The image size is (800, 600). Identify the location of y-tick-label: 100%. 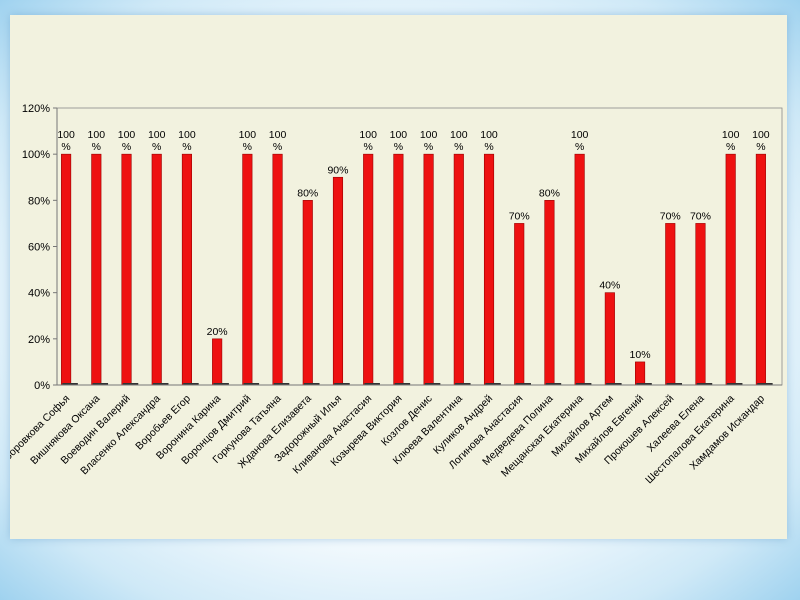
(36, 155).